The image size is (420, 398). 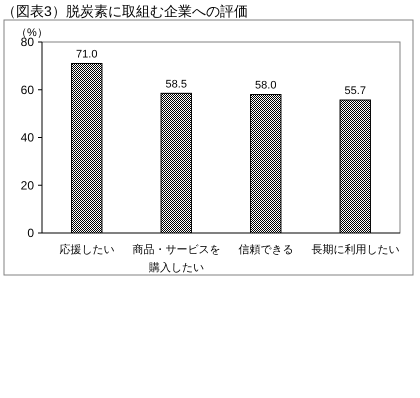 I want to click on y-tick-label: 40, so click(x=27, y=137).